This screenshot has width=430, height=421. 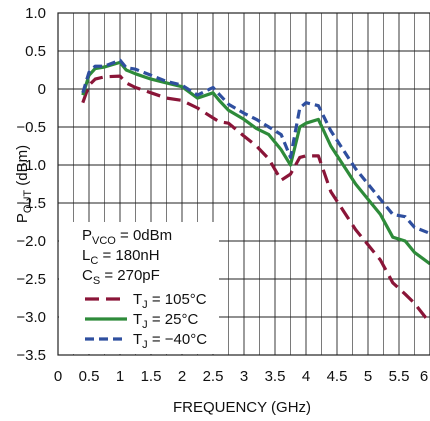 What do you see at coordinates (31, 203) in the screenshot?
I see `y-tick-label: −1.5` at bounding box center [31, 203].